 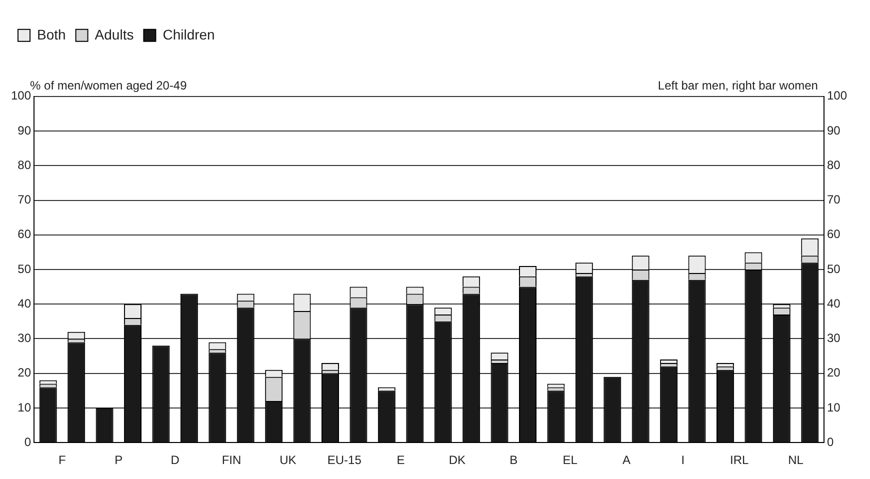 I want to click on x-tick-label: IRL, so click(x=739, y=460).